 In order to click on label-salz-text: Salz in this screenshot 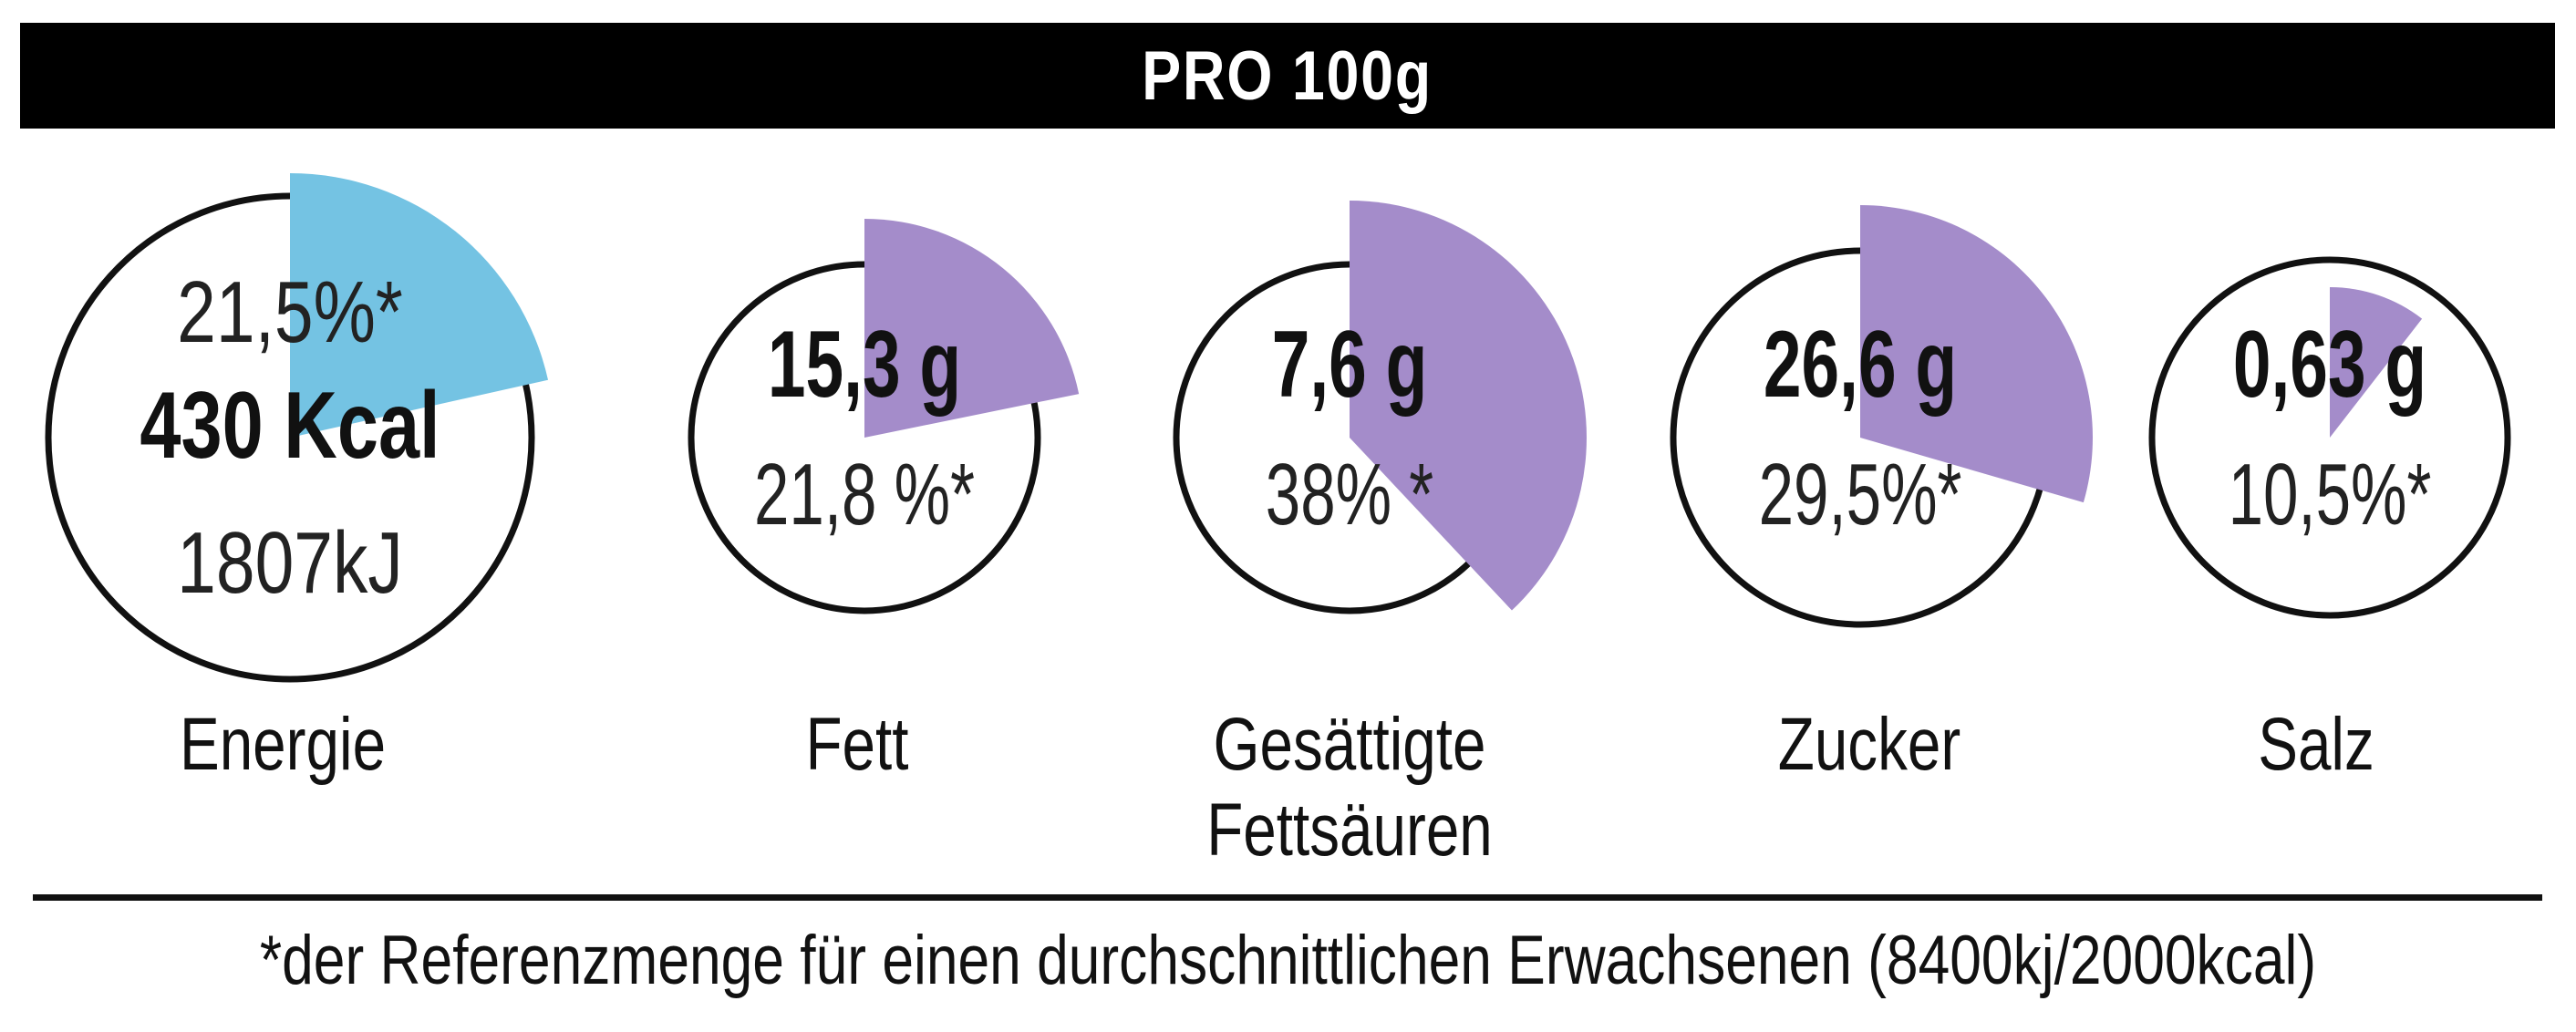, I will do `click(2316, 744)`.